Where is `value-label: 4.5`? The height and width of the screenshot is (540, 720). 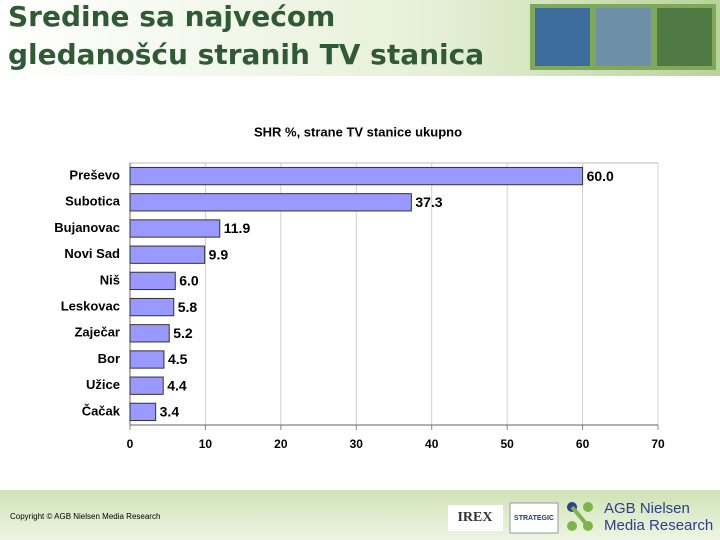
value-label: 4.5 is located at coordinates (178, 359).